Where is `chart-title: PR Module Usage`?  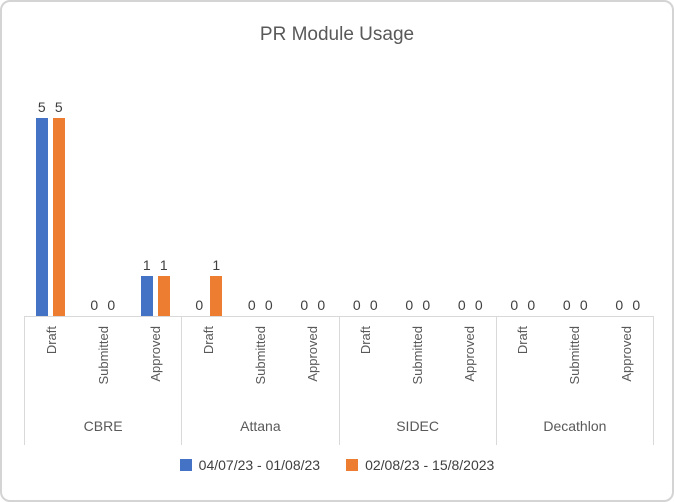 chart-title: PR Module Usage is located at coordinates (337, 34).